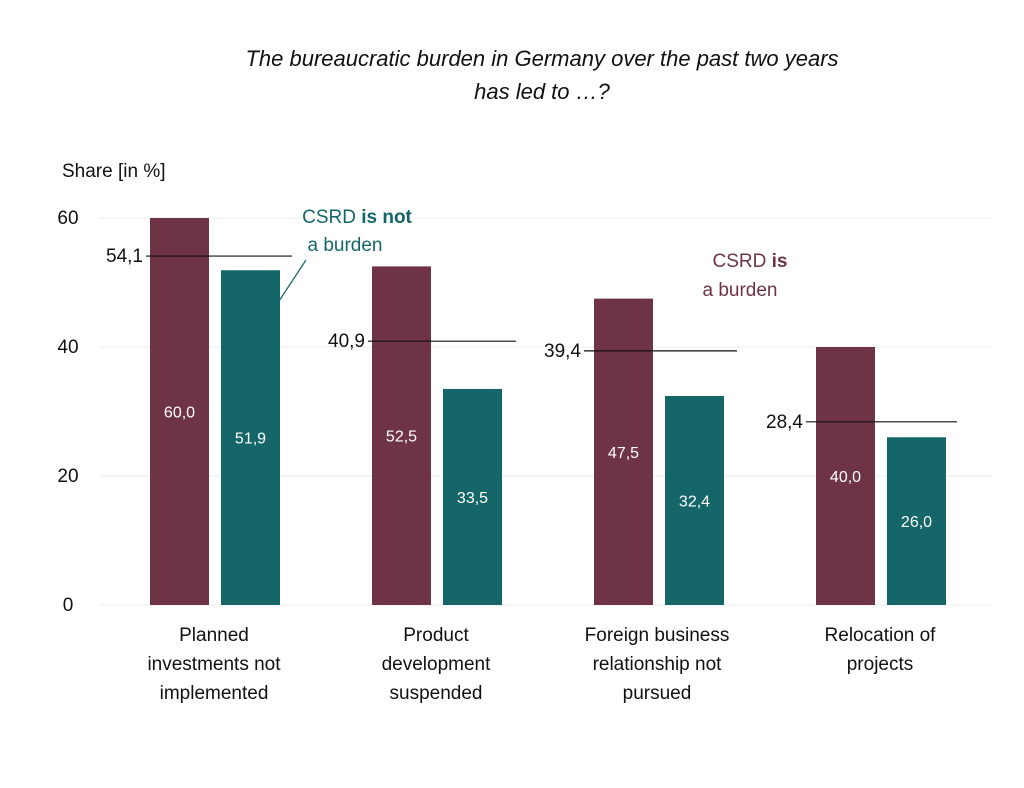 The image size is (1024, 788). Describe the element at coordinates (657, 635) in the screenshot. I see `category-label-line: Foreign business` at that location.